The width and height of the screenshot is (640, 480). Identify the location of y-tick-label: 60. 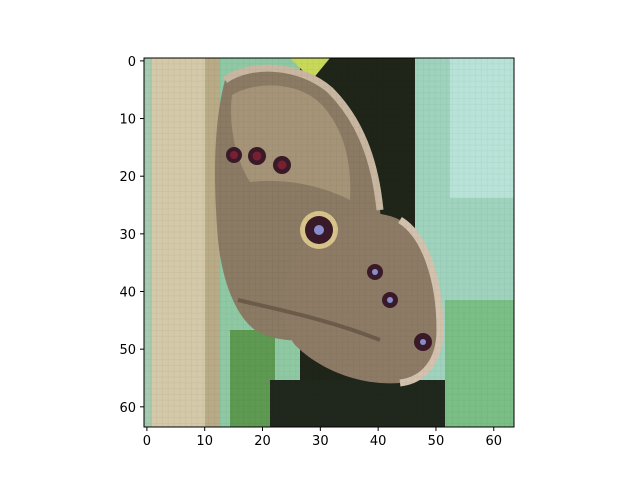
(127, 408).